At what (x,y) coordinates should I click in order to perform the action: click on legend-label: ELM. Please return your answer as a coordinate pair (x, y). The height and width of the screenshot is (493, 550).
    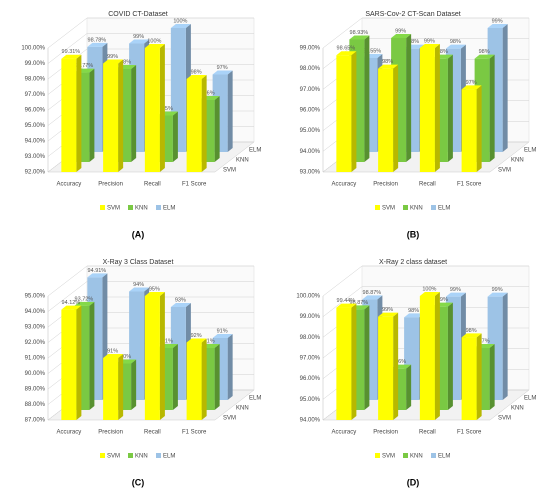
    Looking at the image, I should click on (444, 209).